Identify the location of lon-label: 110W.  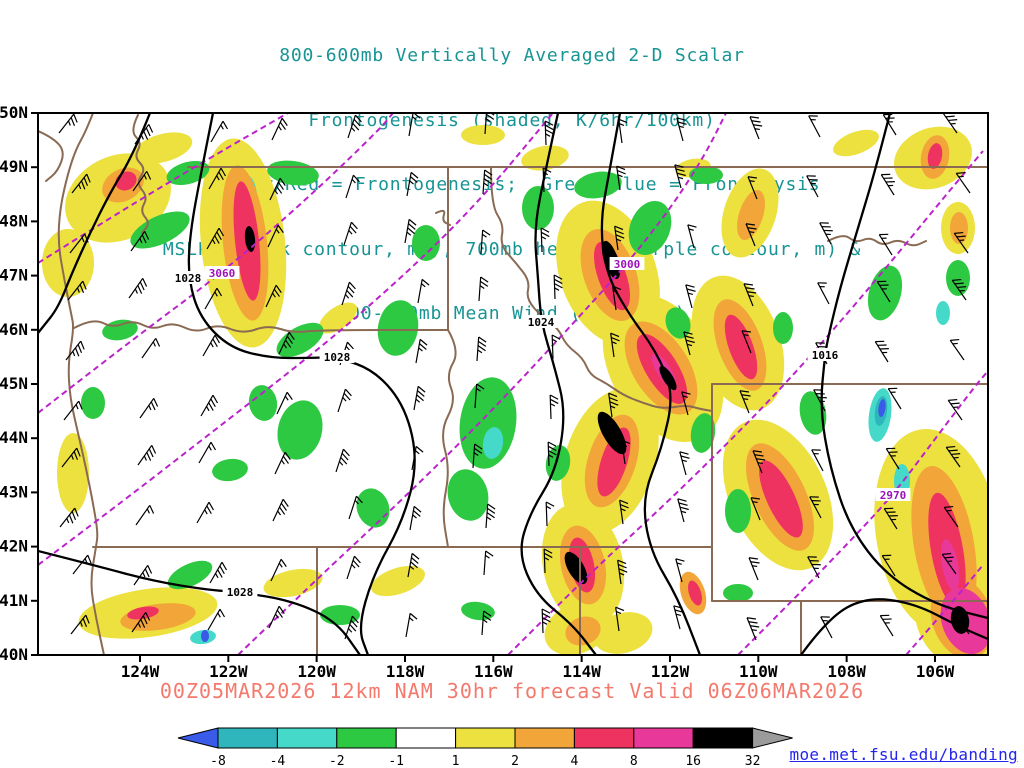
(758, 671).